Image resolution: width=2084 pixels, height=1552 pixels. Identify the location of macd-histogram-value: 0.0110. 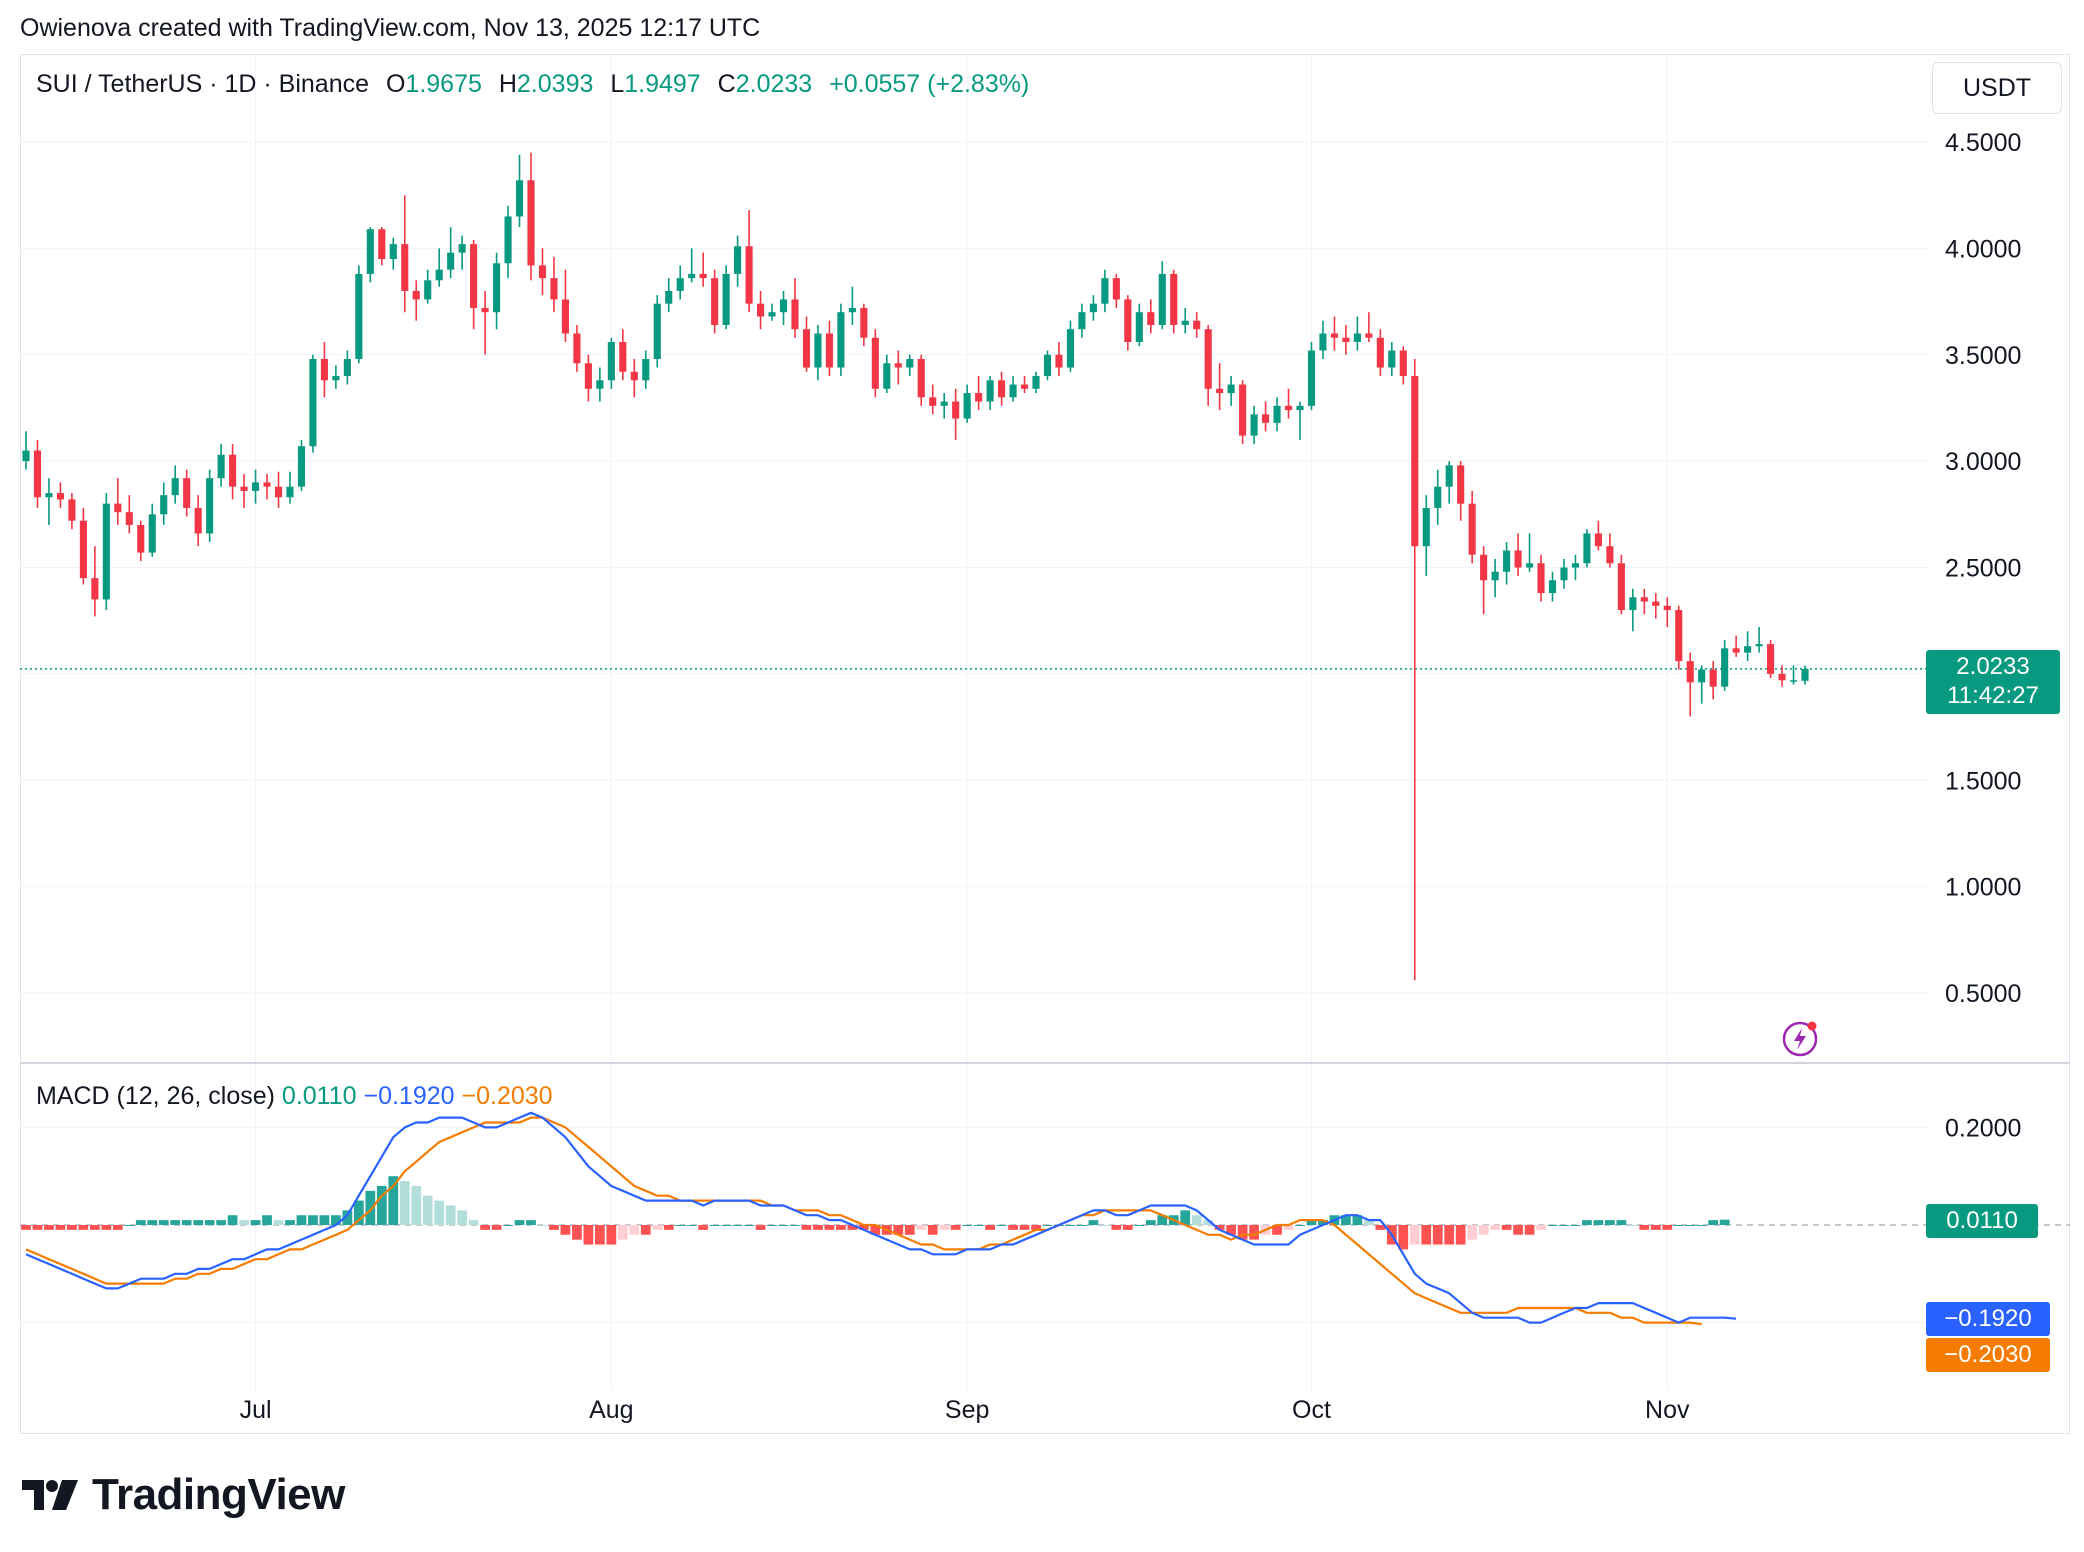
(319, 1096).